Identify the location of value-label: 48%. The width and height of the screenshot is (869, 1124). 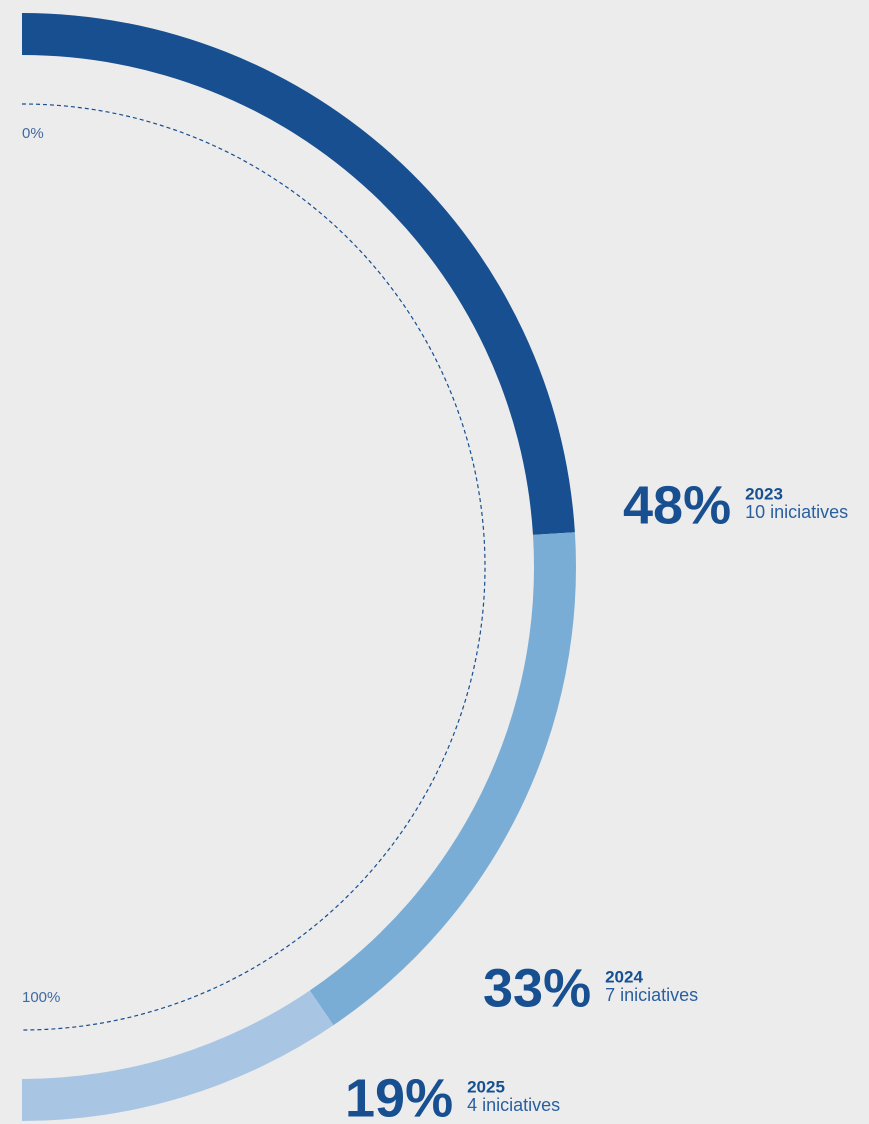
(677, 505).